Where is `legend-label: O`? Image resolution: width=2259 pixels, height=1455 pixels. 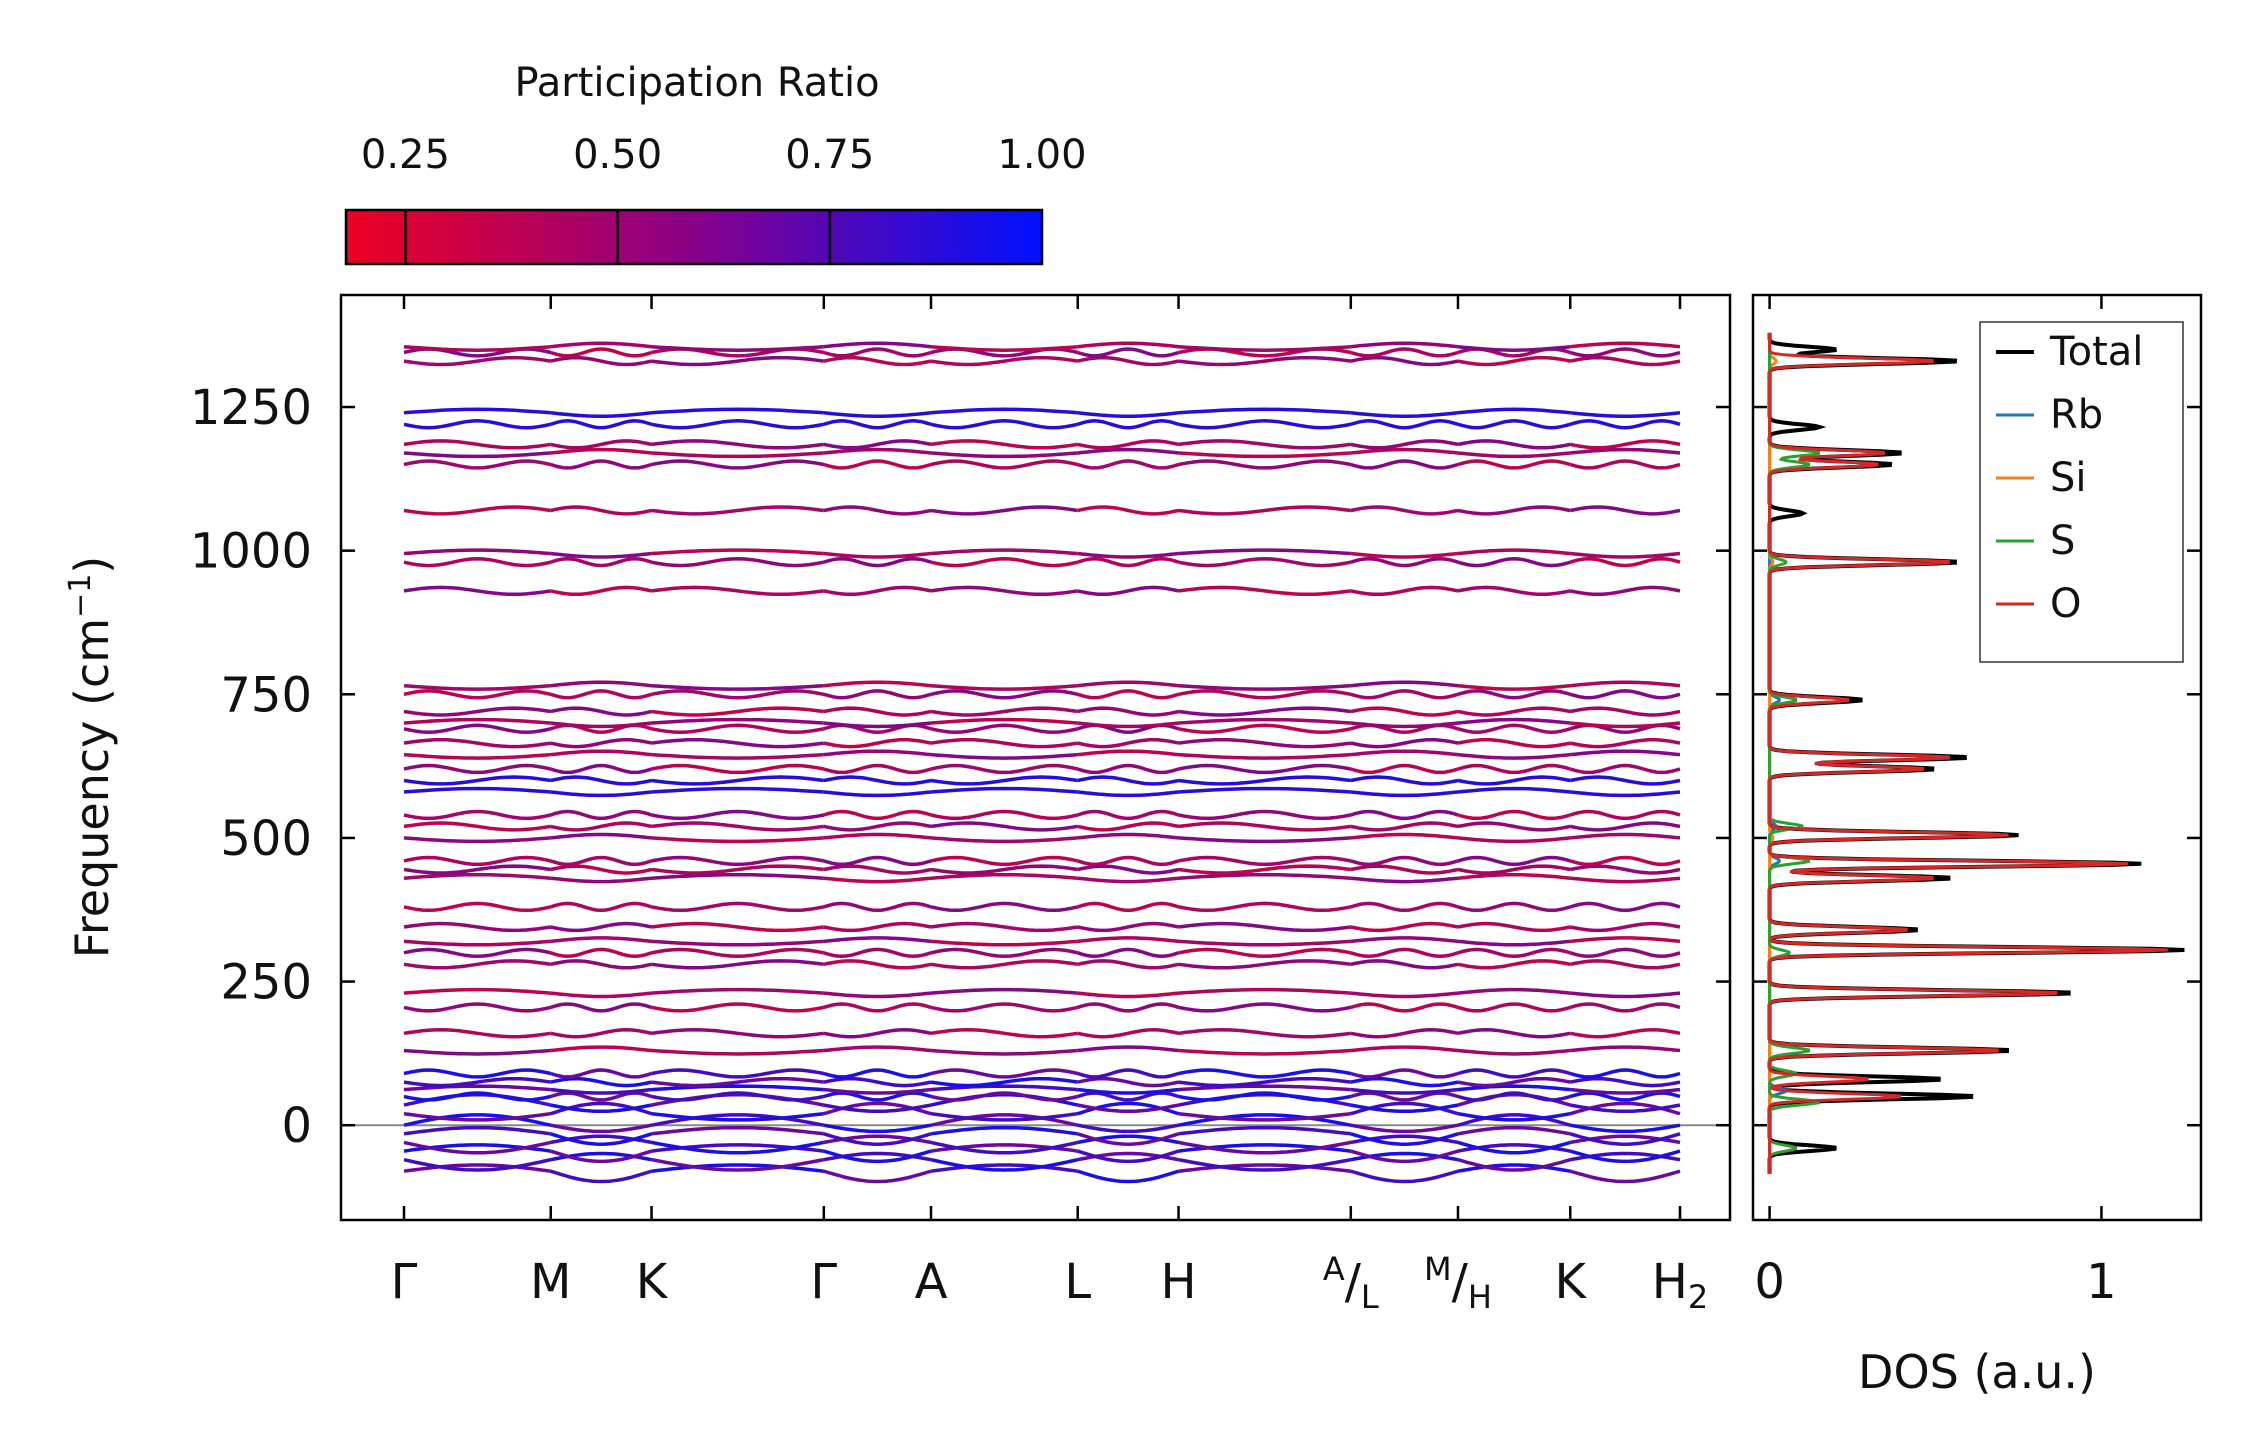 legend-label: O is located at coordinates (2065, 604).